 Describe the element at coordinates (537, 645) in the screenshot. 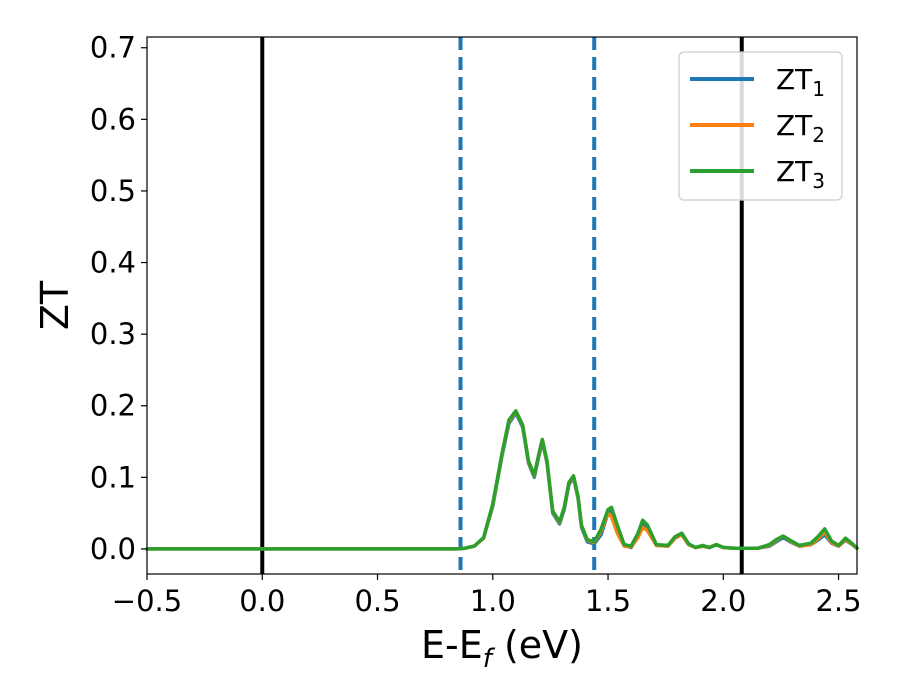

I see `x-axis-title-tail: (eV)` at that location.